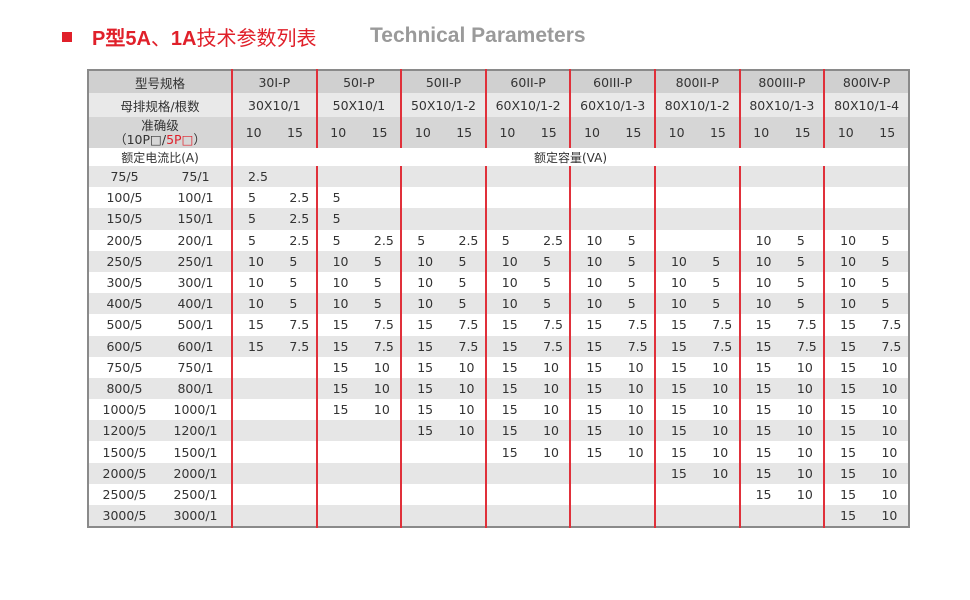 This screenshot has width=970, height=600. What do you see at coordinates (612, 105) in the screenshot?
I see `busbar-header: 60X10/1-3` at bounding box center [612, 105].